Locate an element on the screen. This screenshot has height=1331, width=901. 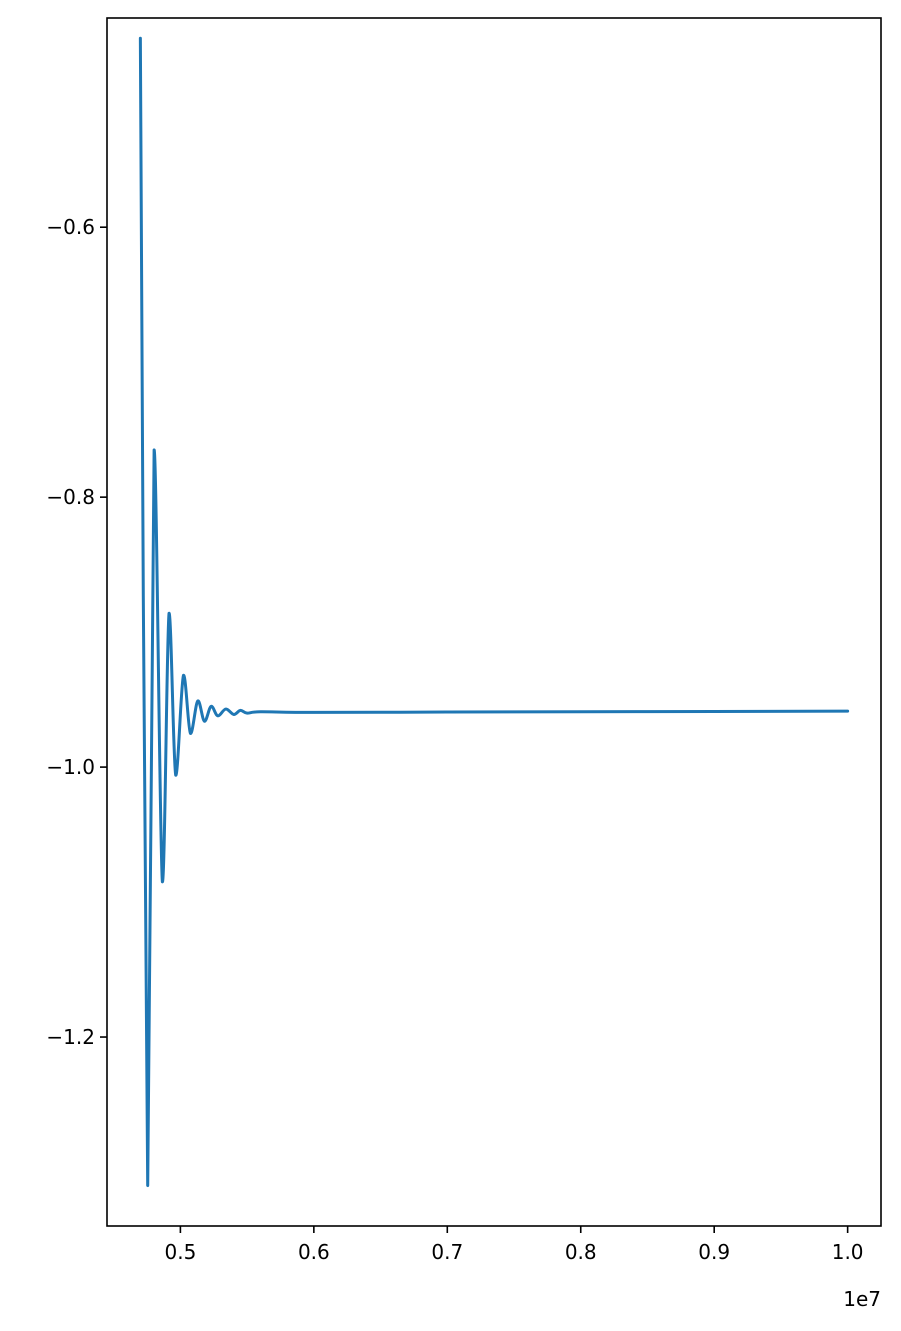
y-tick-label: −1.2 is located at coordinates (70, 1037).